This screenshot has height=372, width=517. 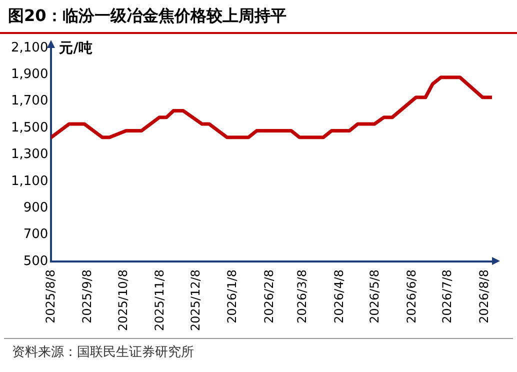 I want to click on x-tick-label: 2026/6/8, so click(x=411, y=296).